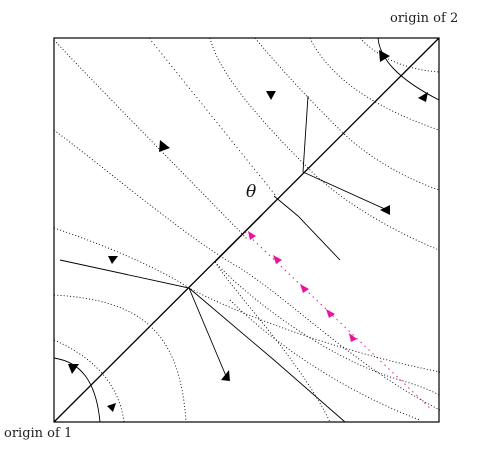 The height and width of the screenshot is (449, 477). I want to click on boundary-lower, so click(143, 318).